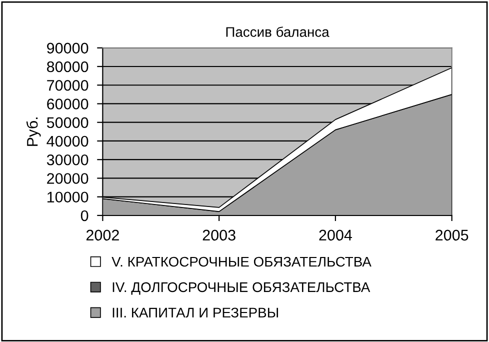 The height and width of the screenshot is (342, 489). What do you see at coordinates (84, 216) in the screenshot?
I see `y-tick-label: 0` at bounding box center [84, 216].